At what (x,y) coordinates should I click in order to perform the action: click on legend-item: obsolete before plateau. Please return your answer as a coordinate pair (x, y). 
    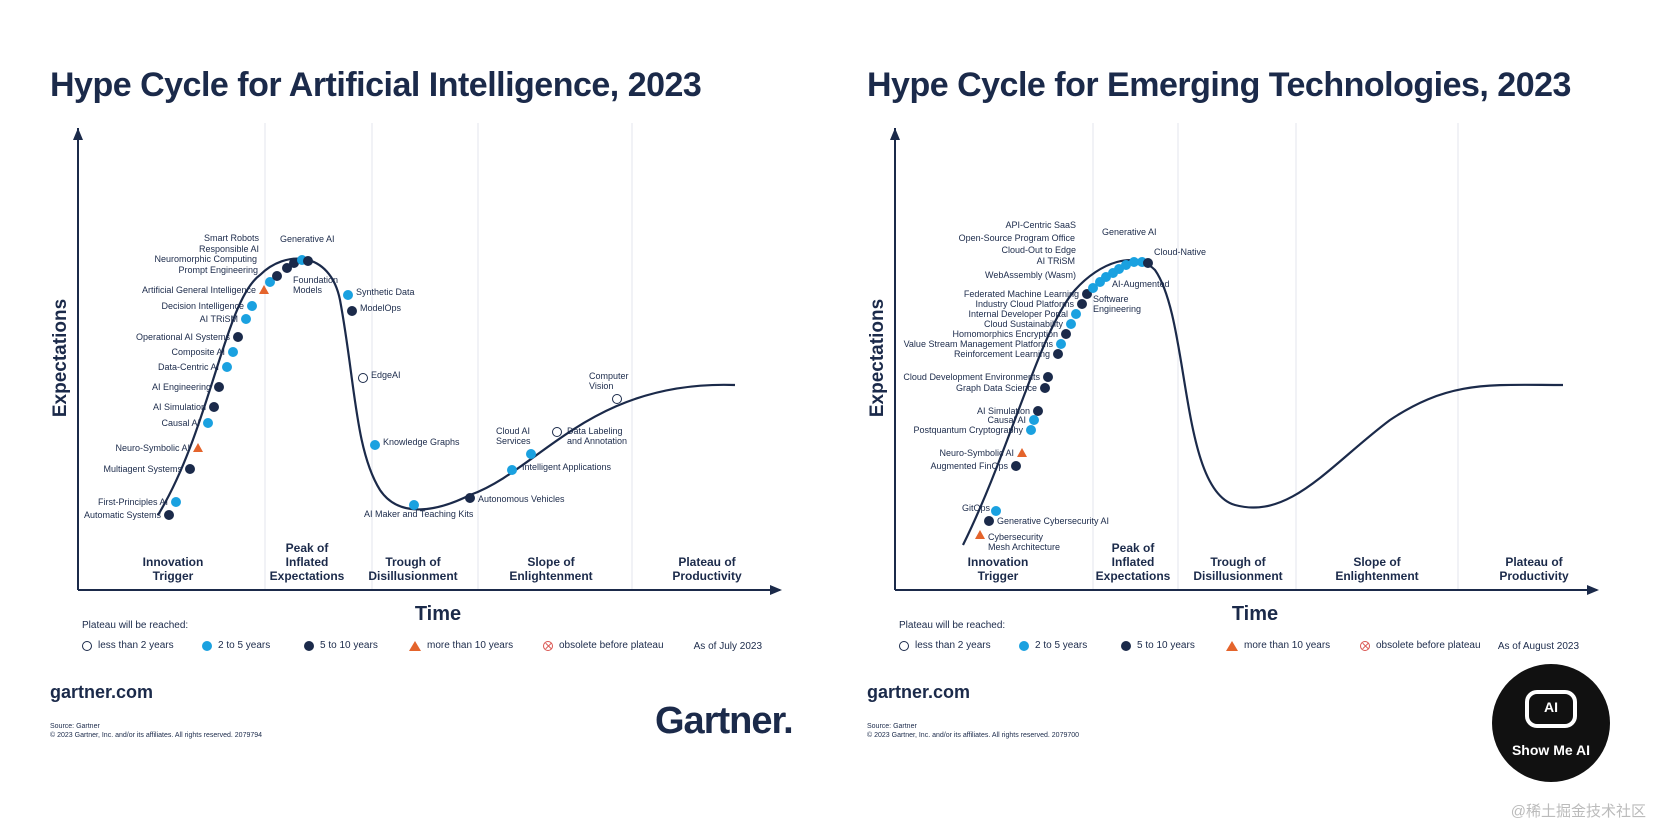
    Looking at the image, I should click on (603, 645).